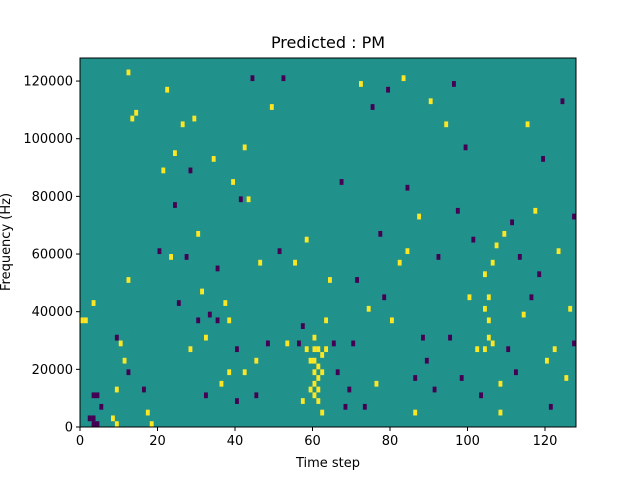 The width and height of the screenshot is (640, 480). I want to click on x-tick-label: 100, so click(467, 441).